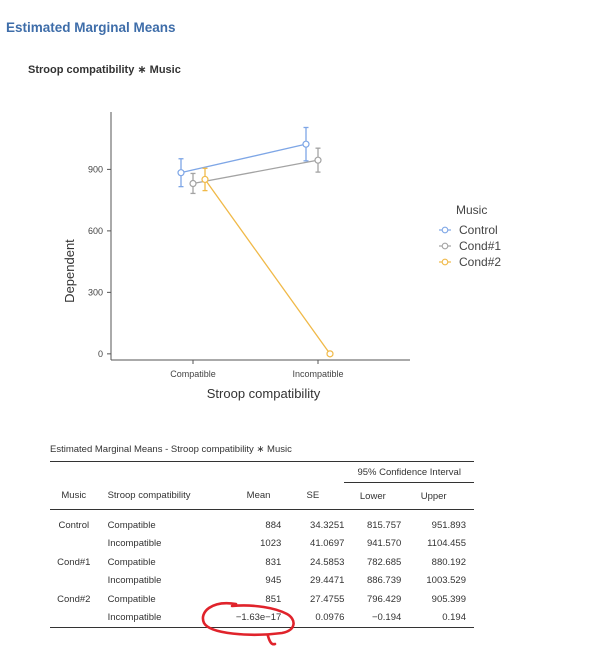  I want to click on cell-music: Cond#1, so click(74, 562).